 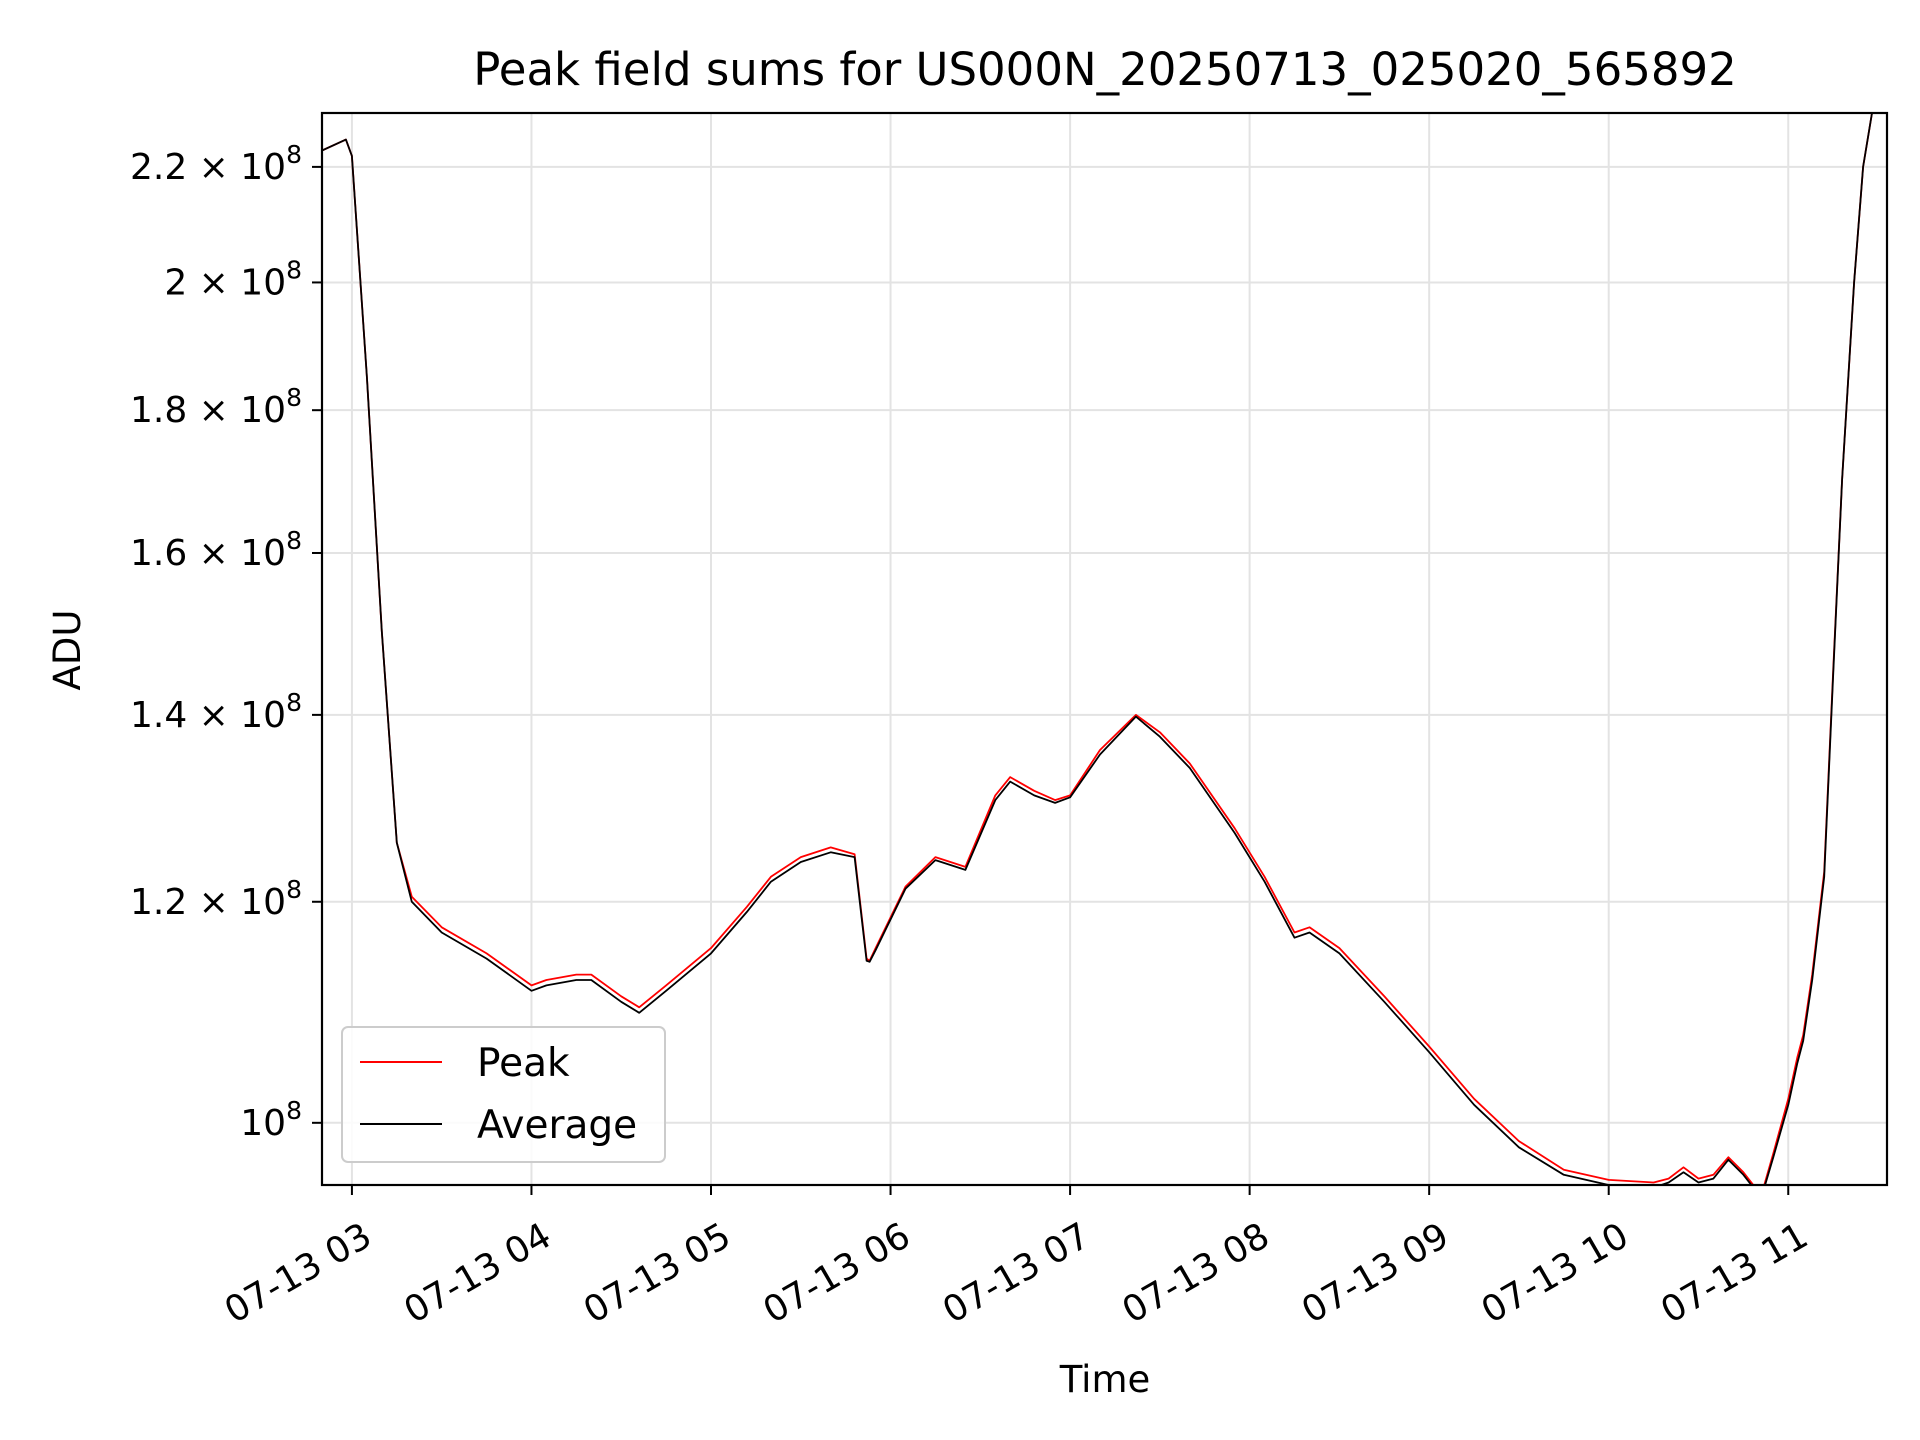 What do you see at coordinates (216, 899) in the screenshot?
I see `y-tick-label: 1.2 × 108` at bounding box center [216, 899].